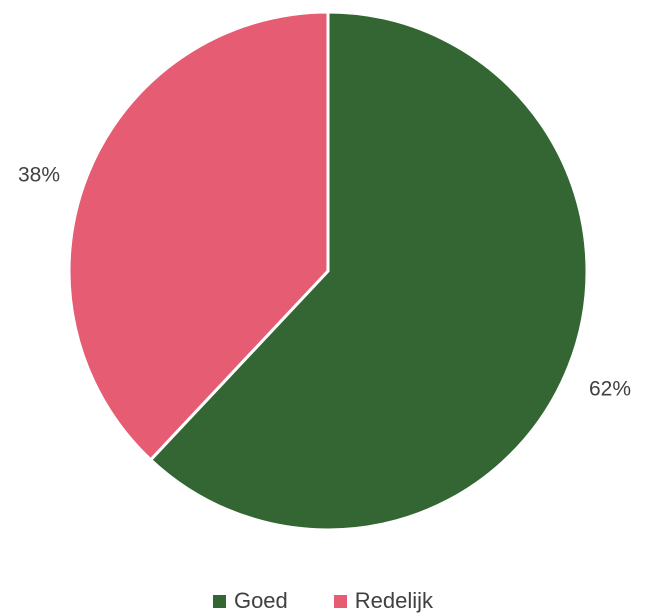 Image resolution: width=646 pixels, height=616 pixels. Describe the element at coordinates (260, 600) in the screenshot. I see `legend-label-goed: Goed` at that location.